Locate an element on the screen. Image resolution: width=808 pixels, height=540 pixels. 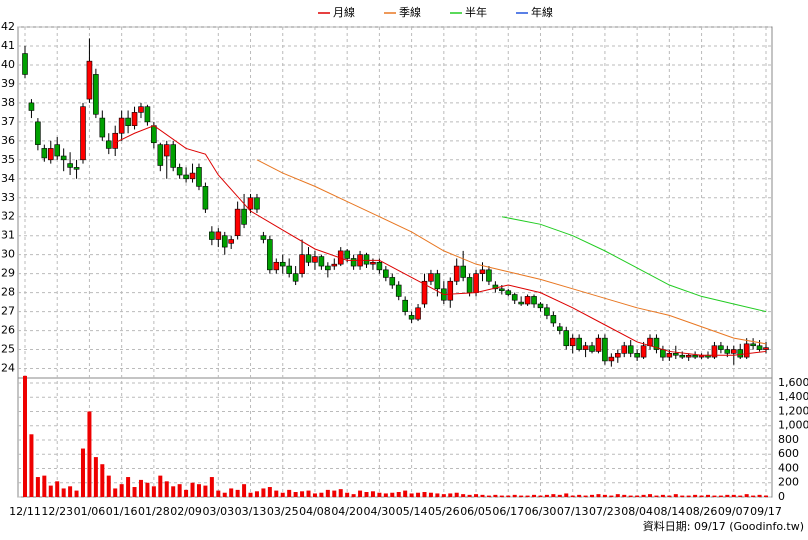
x-tick-label: 07/23 is located at coordinates (605, 511).